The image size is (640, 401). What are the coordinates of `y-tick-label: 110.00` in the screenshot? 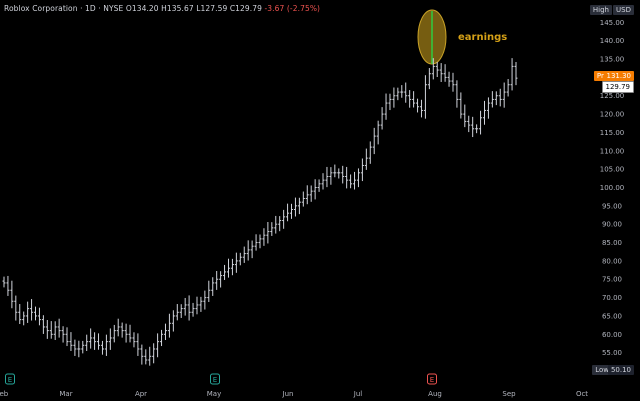 It's located at (612, 151).